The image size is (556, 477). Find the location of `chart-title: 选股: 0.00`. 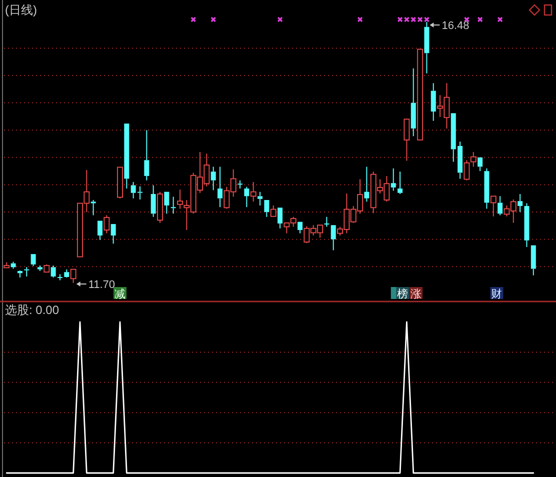

chart-title: 选股: 0.00 is located at coordinates (32, 310).